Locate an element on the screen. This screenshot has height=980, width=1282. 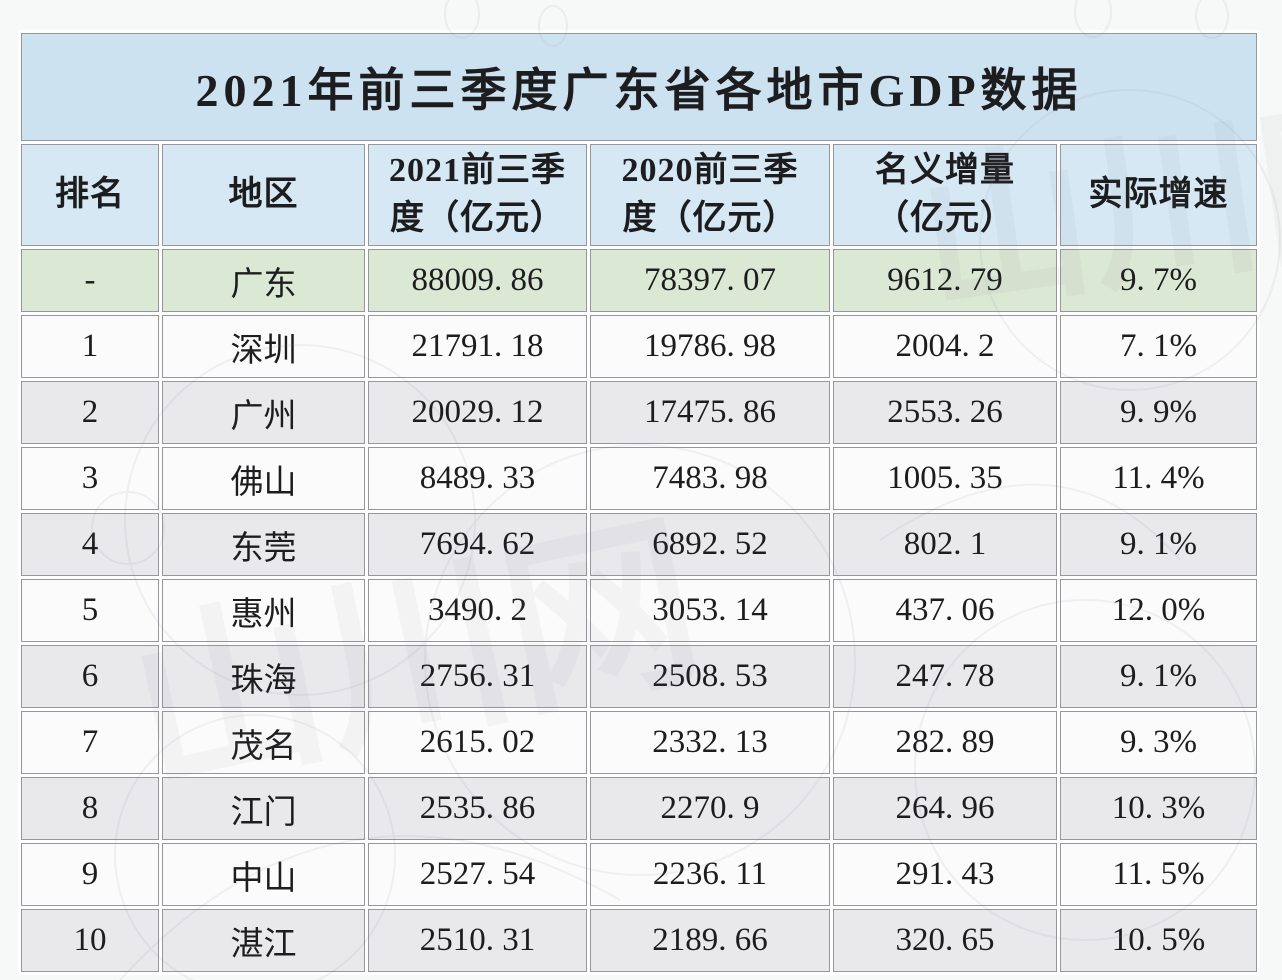
cell-rank: 3 is located at coordinates (90, 478).